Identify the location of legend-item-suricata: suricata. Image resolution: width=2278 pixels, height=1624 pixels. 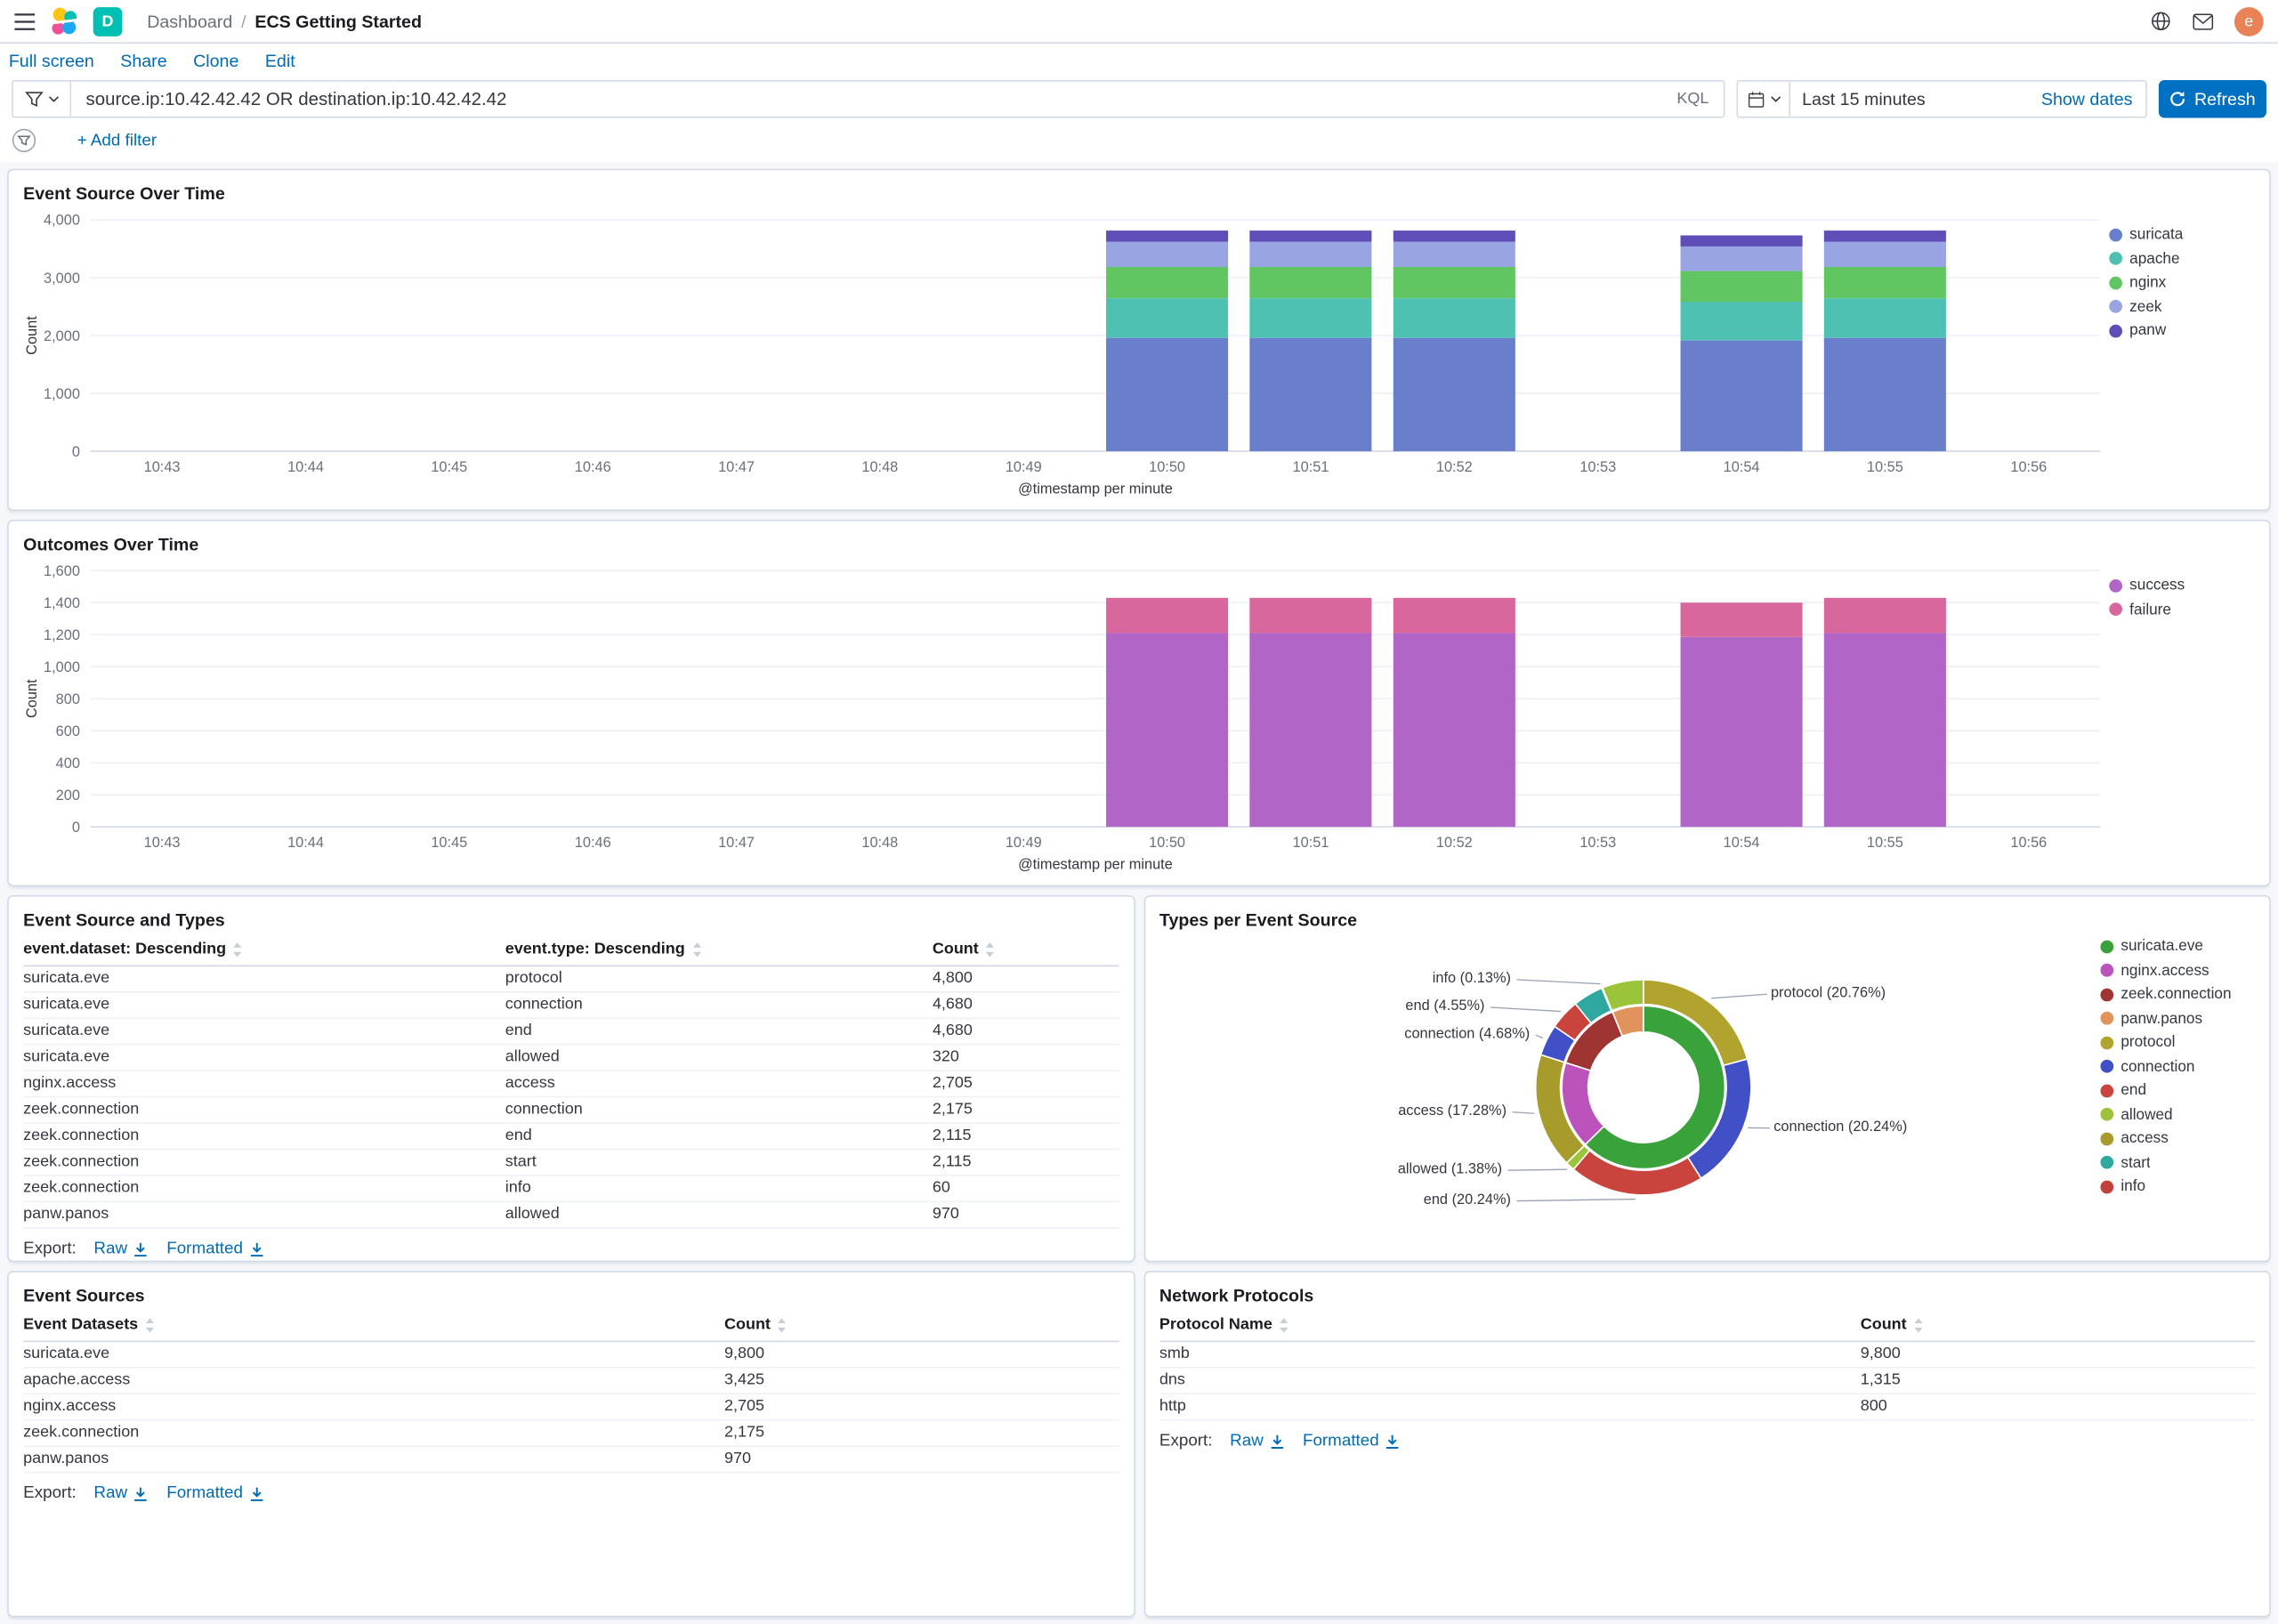
(2182, 235).